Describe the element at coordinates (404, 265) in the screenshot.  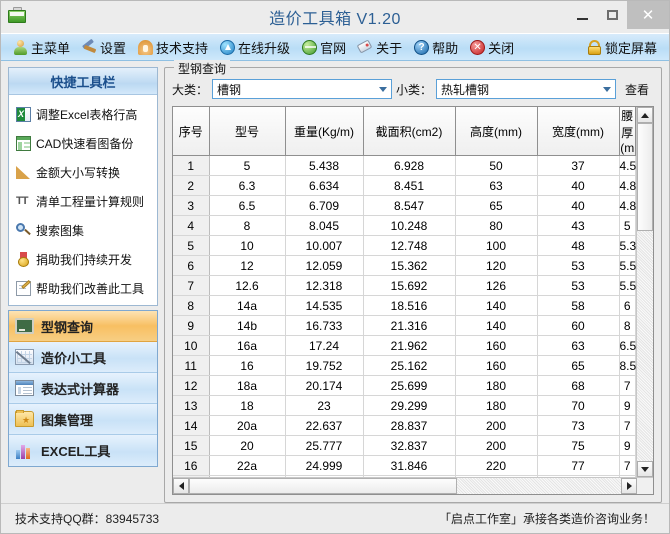
I see `table-row: 6 12 12.059 15.362 120 53 5.5` at that location.